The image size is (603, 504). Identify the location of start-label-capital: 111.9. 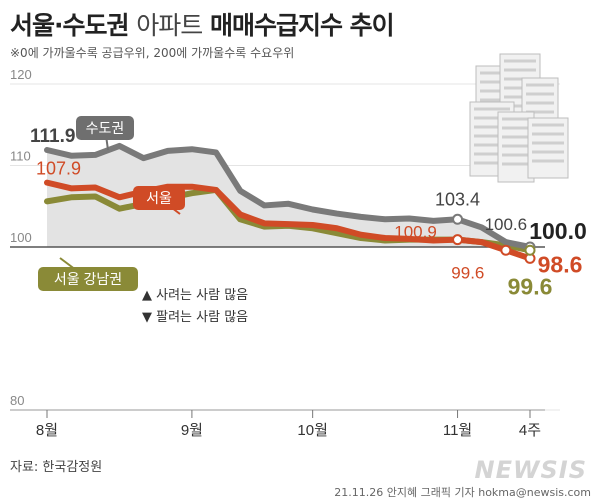
(52, 136).